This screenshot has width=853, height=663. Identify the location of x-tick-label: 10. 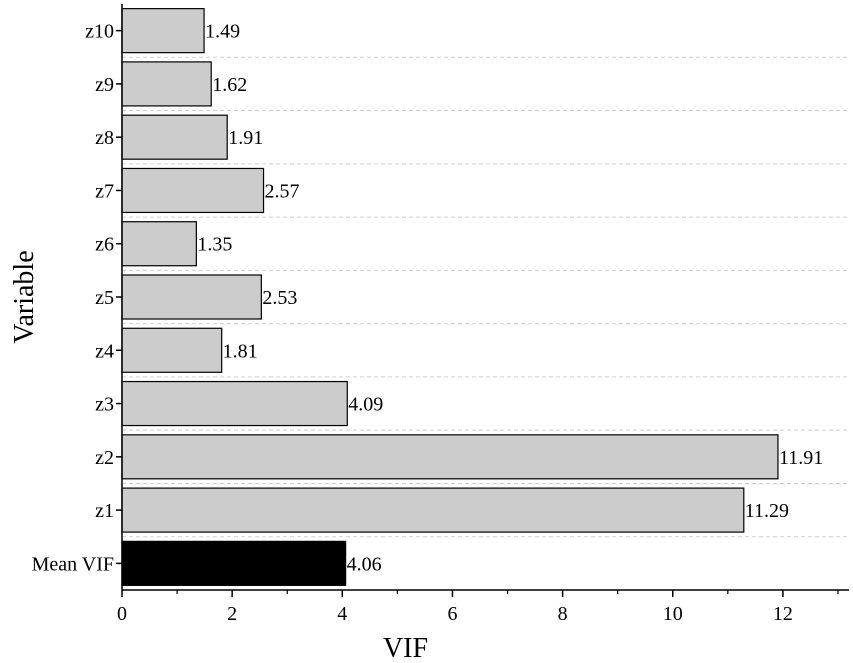
(673, 614).